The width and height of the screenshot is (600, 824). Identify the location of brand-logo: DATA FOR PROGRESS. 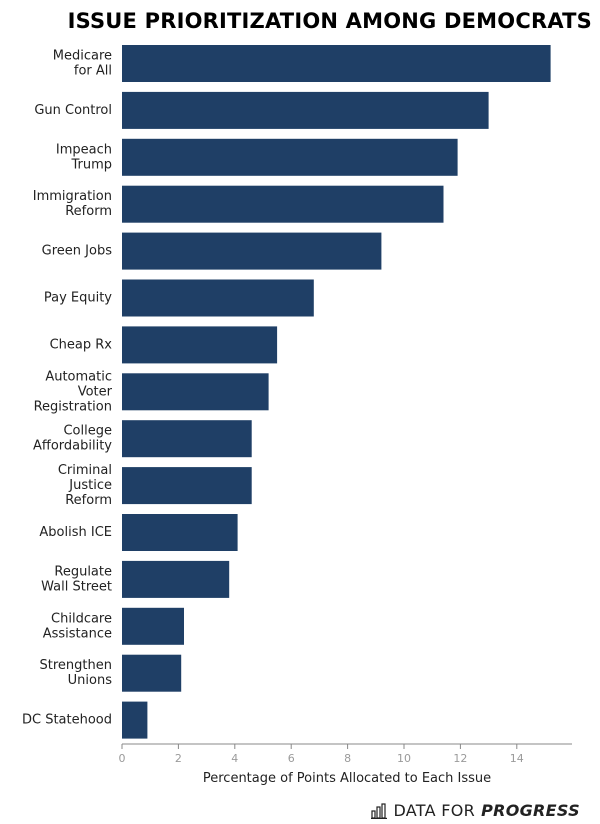
(475, 810).